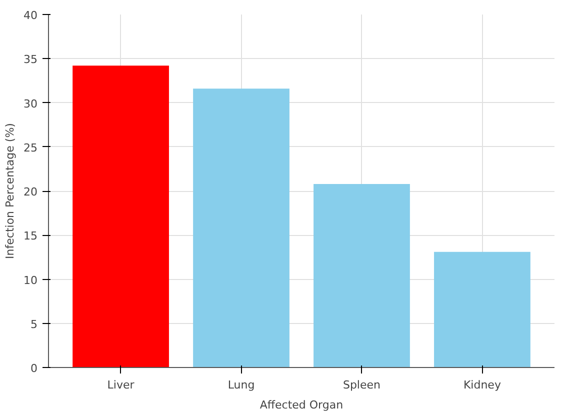 This screenshot has height=414, width=574. I want to click on x-tick-label: Spleen, so click(361, 385).